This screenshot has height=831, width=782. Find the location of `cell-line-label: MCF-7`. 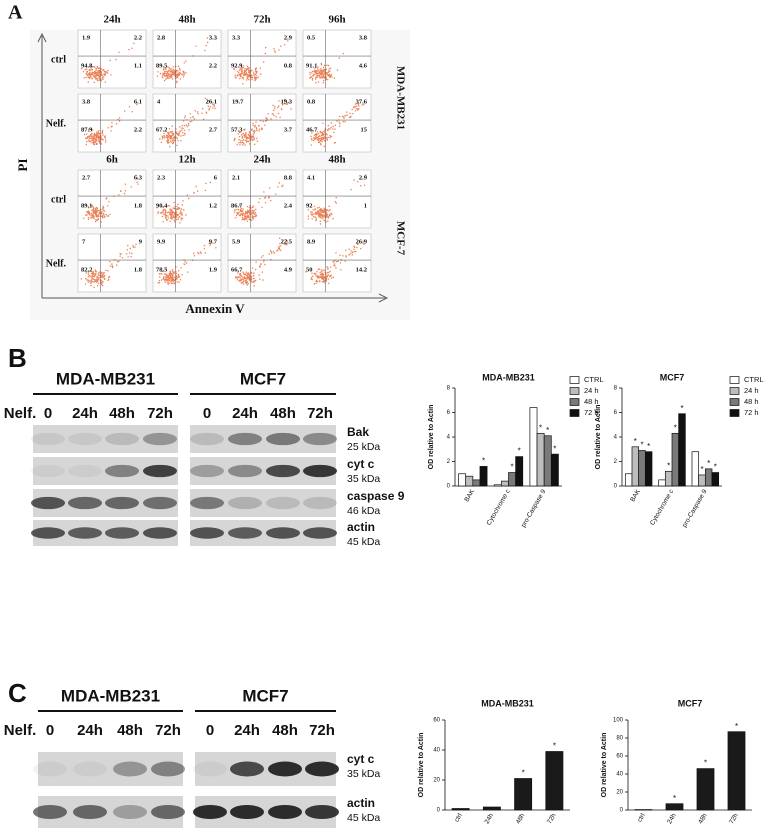

cell-line-label: MCF-7 is located at coordinates (400, 238).